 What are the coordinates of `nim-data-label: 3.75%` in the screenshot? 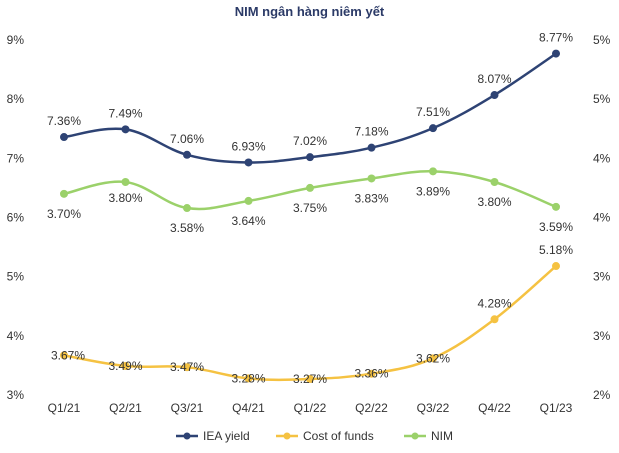 It's located at (310, 208).